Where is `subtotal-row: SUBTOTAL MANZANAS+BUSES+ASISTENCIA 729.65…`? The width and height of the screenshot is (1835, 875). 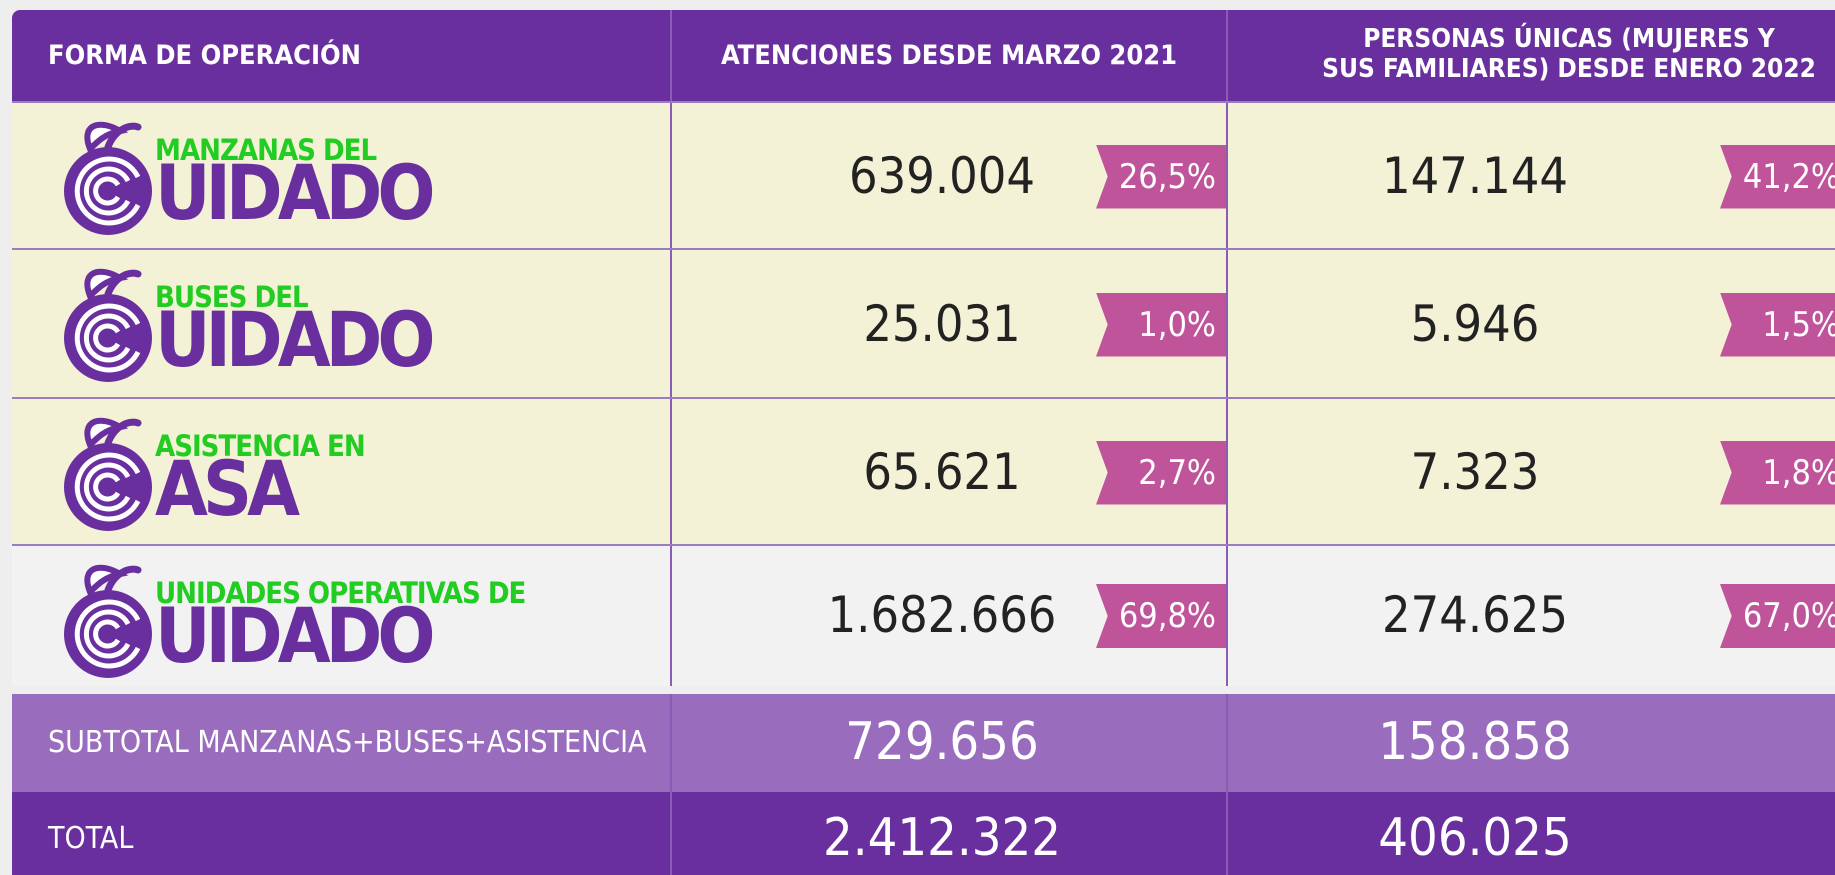
subtotal-row: SUBTOTAL MANZANAS+BUSES+ASISTENCIA 729.65… is located at coordinates (923, 743).